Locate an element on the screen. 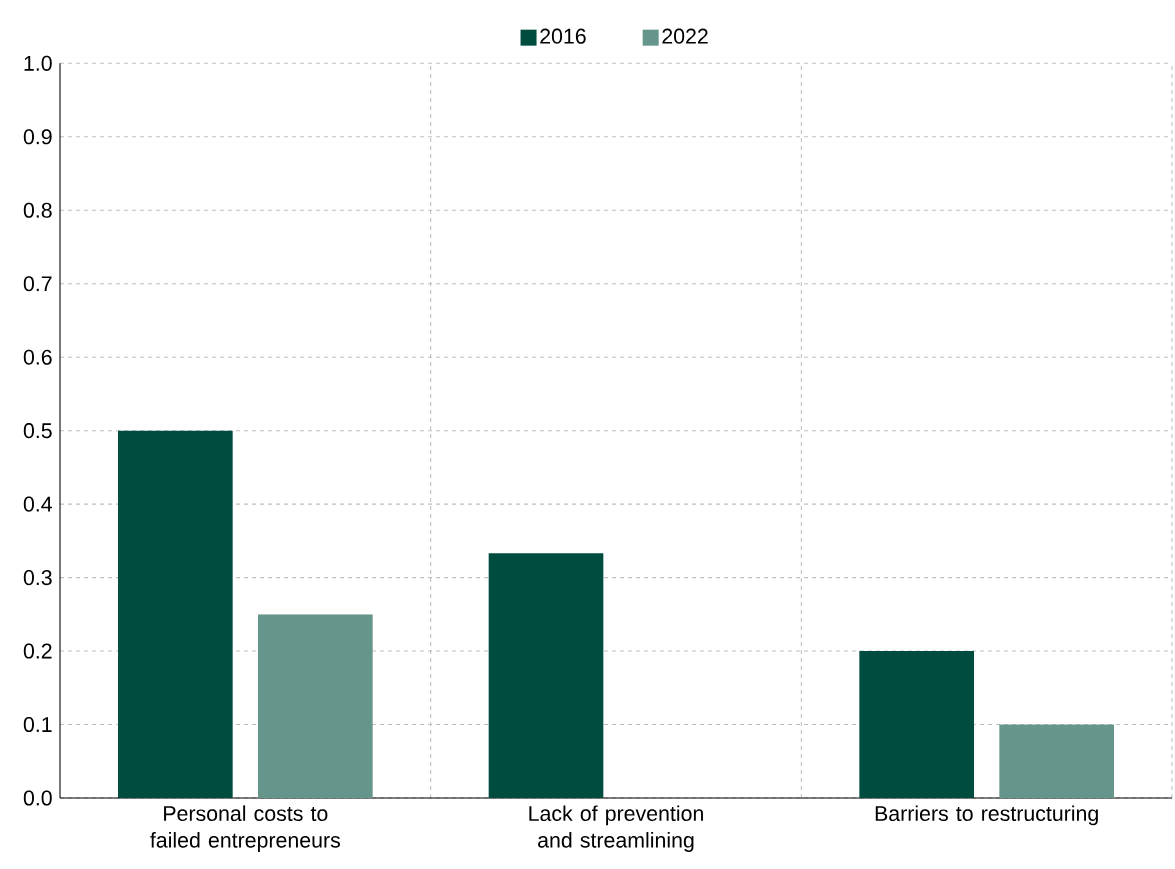  y-tick-label: 0.4 is located at coordinates (37, 504).